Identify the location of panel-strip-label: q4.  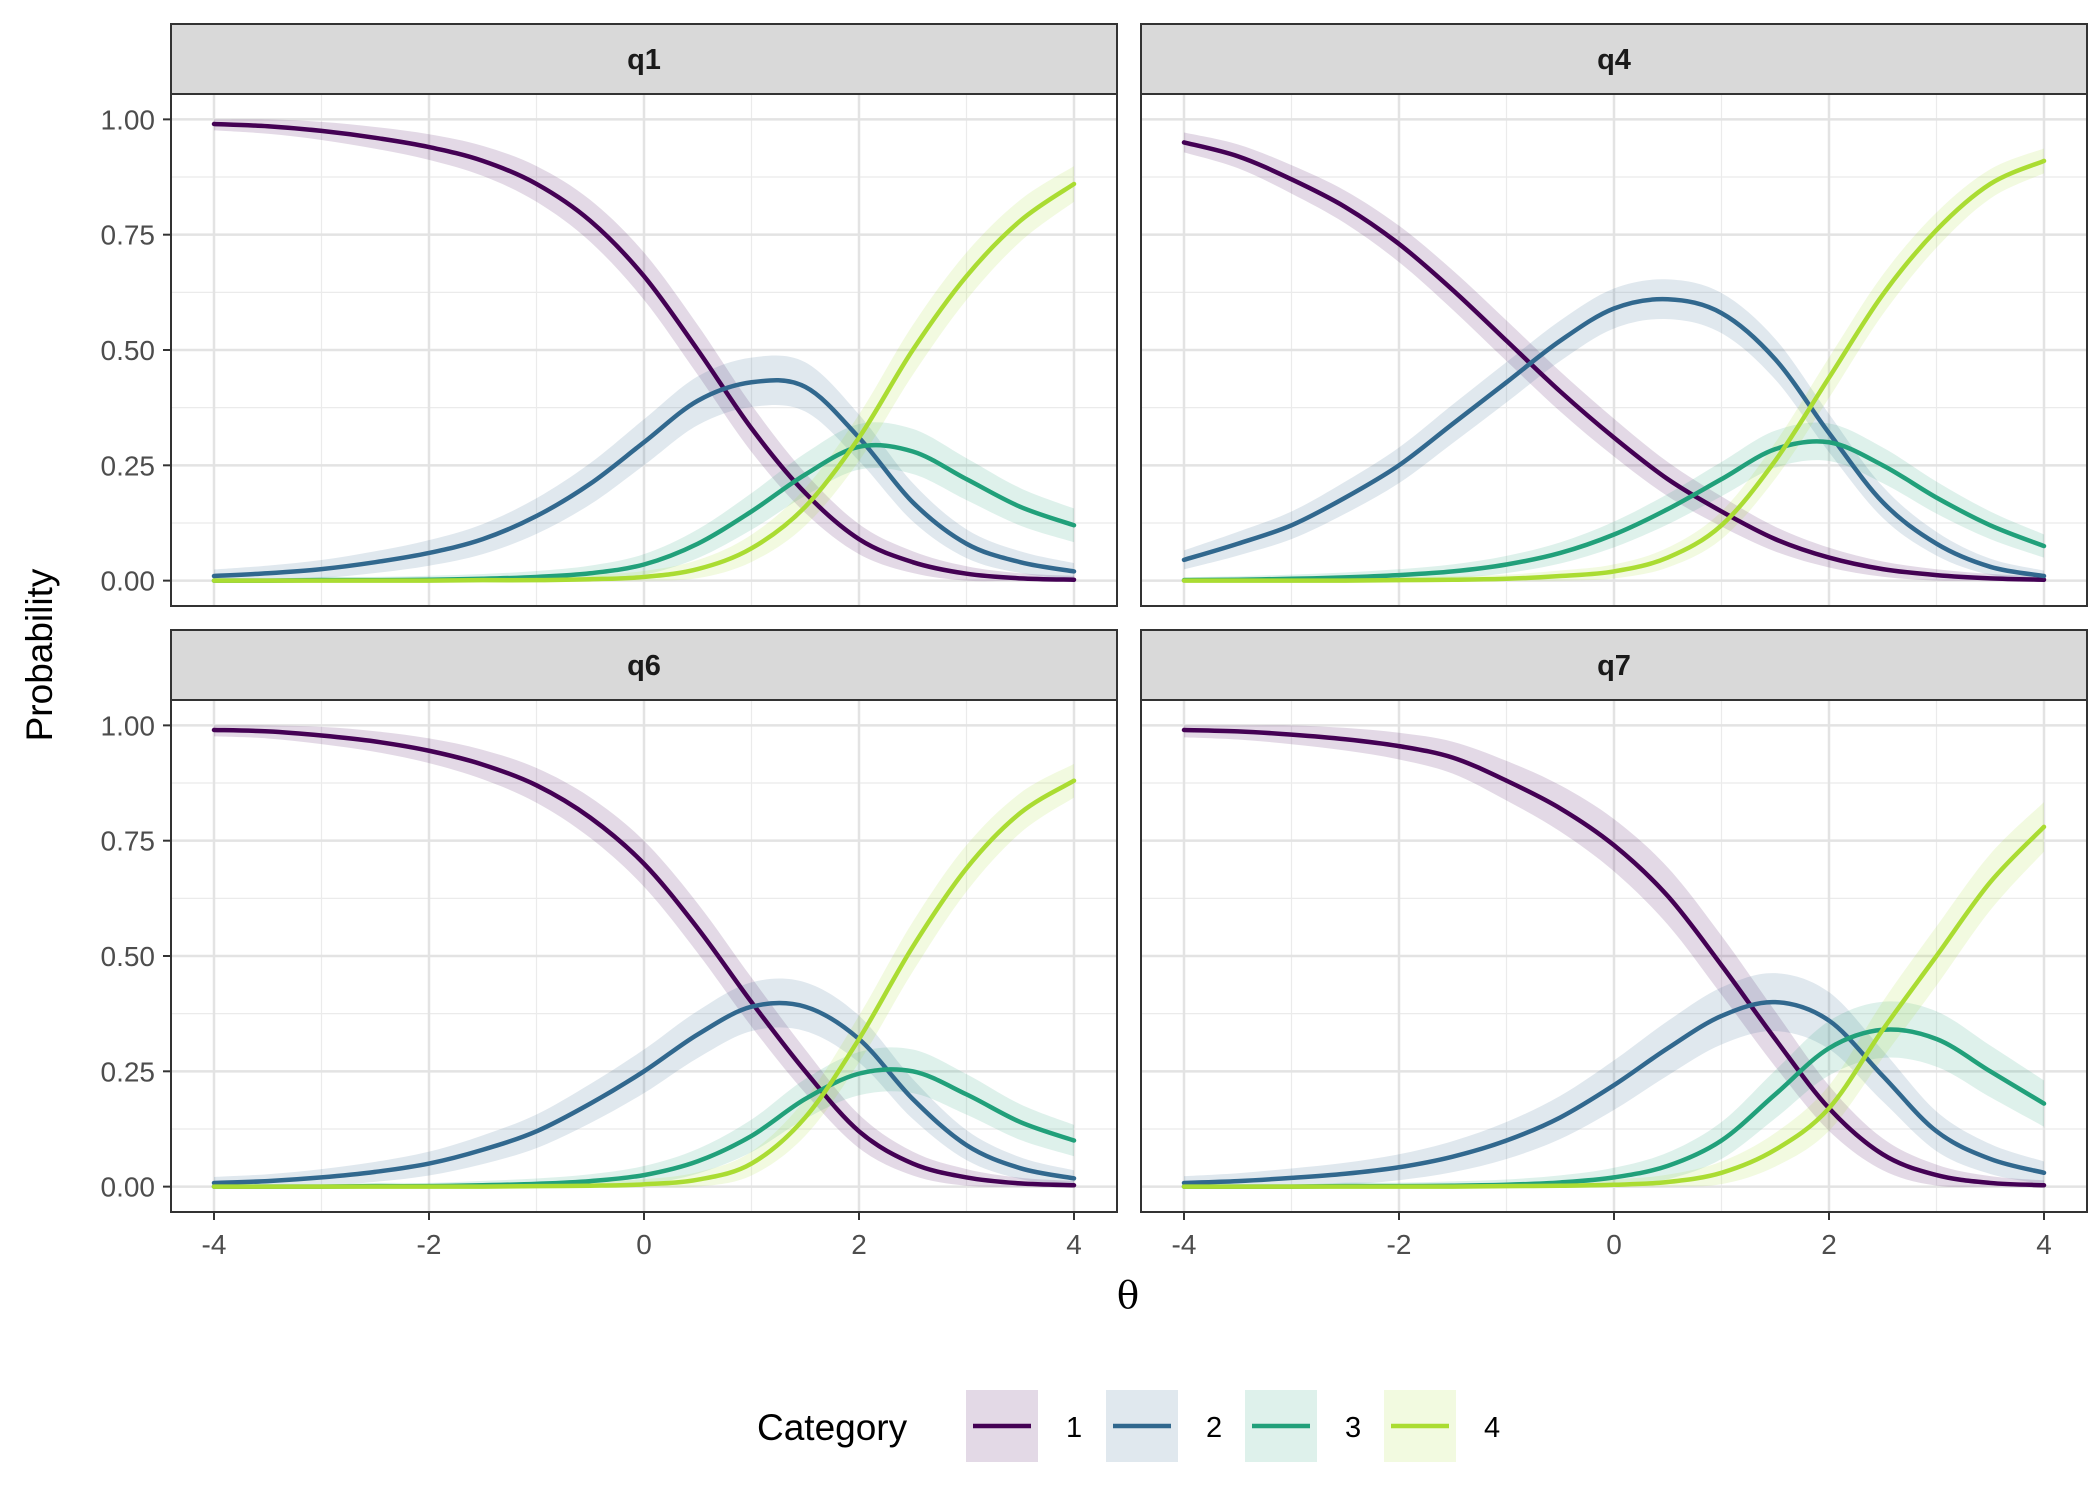
(1614, 60).